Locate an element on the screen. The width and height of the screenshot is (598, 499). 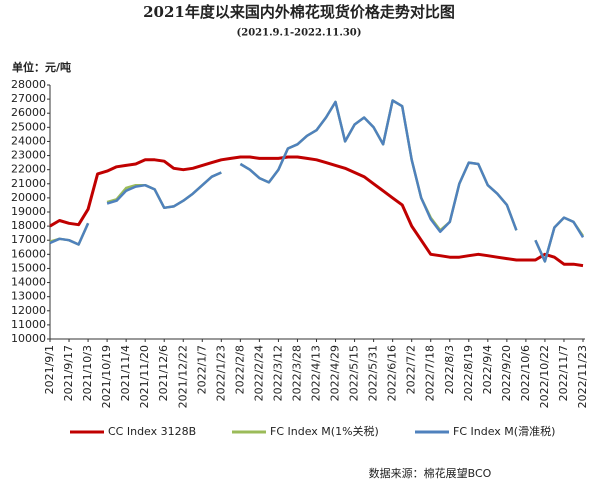
x-tick-label: 2022/5/15 is located at coordinates (354, 373).